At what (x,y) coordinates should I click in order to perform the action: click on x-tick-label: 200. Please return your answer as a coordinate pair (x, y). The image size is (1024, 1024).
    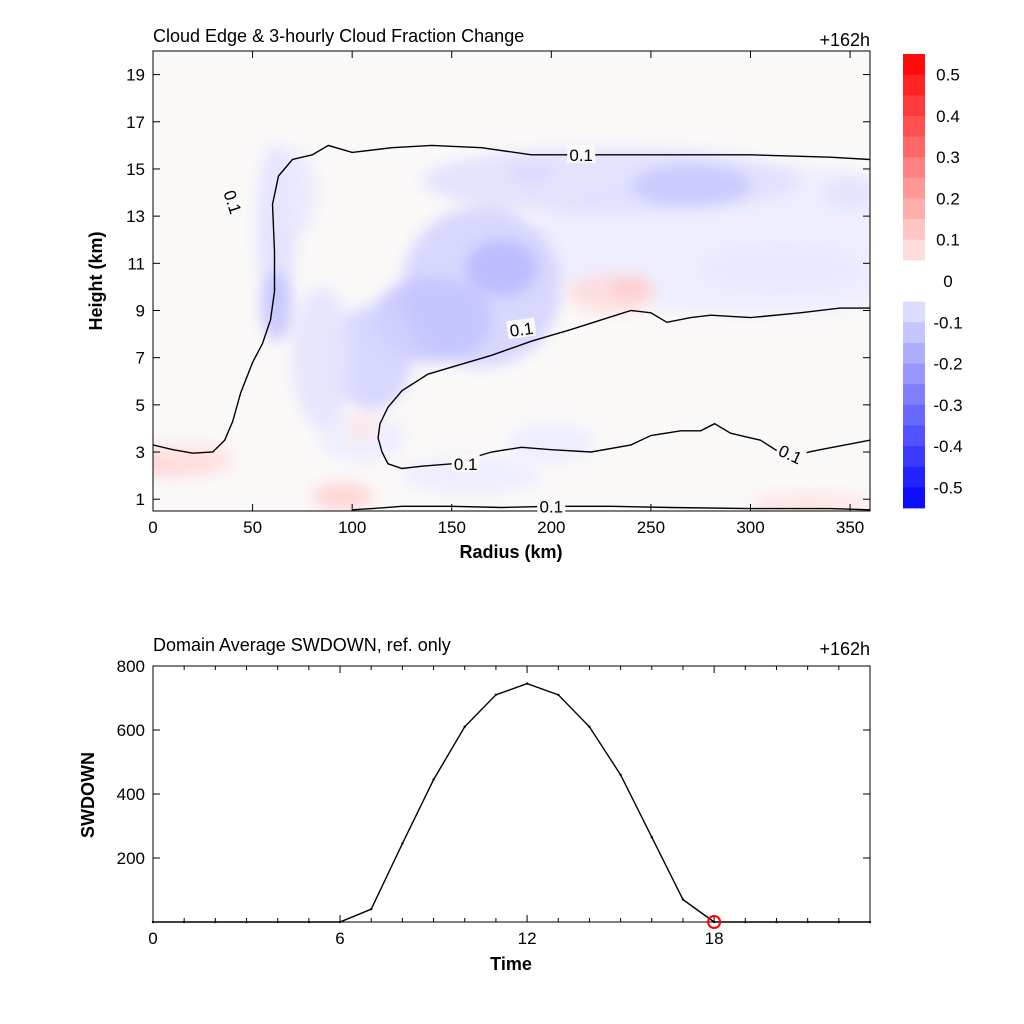
    Looking at the image, I should click on (551, 527).